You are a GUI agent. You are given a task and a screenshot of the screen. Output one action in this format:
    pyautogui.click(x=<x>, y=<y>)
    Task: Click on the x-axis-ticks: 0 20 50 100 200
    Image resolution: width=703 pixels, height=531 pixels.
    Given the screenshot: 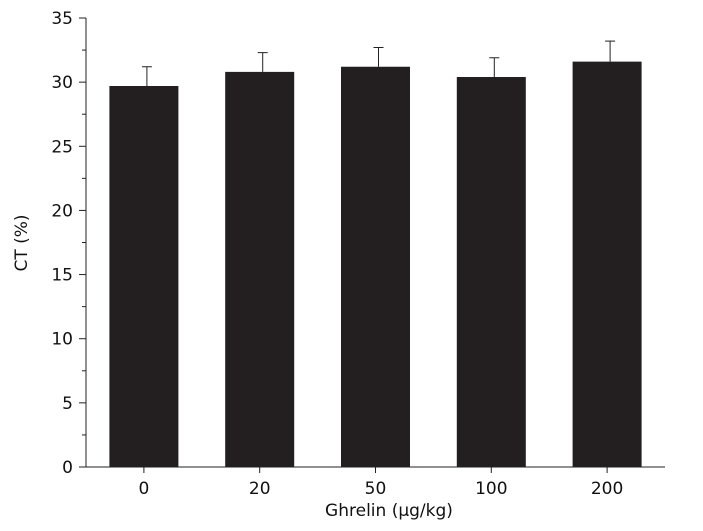 What is the action you would take?
    pyautogui.click(x=380, y=483)
    